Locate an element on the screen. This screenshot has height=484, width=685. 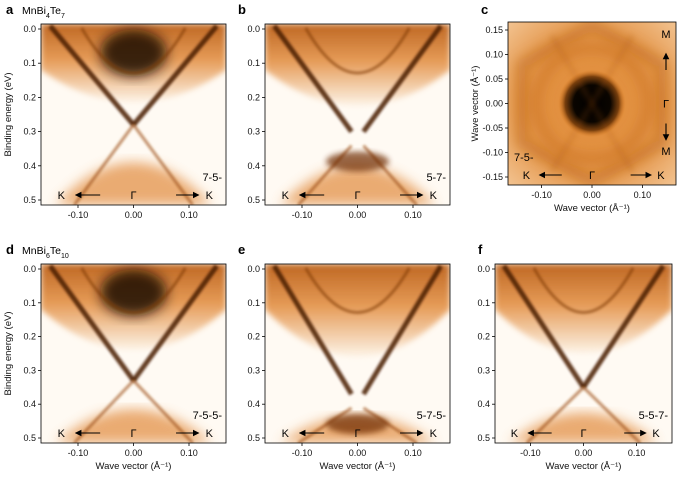
y-ticks: 0.15 0.10 0.05 0.00 -0.05 -0.10 -0.15 is located at coordinates (495, 103).